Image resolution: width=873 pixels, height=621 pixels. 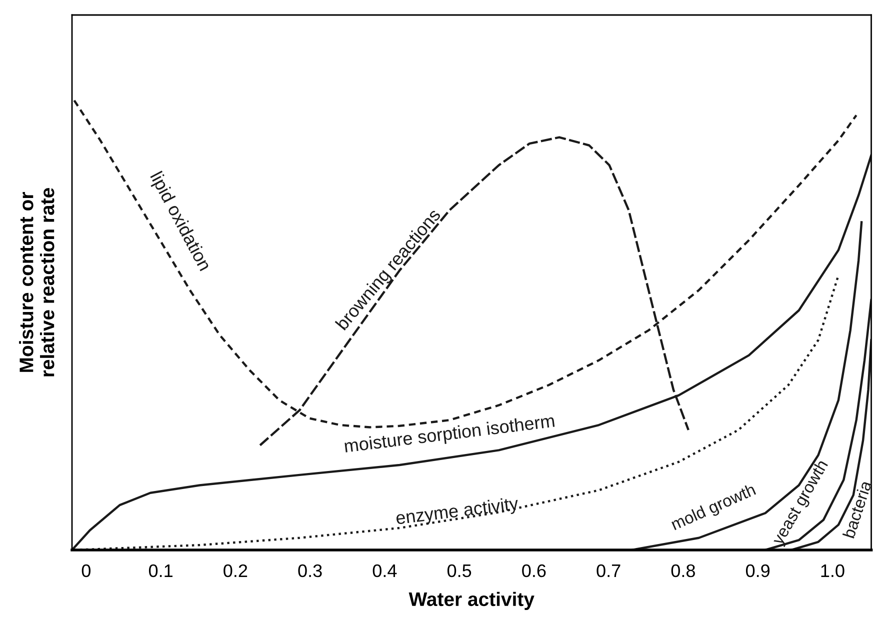 I want to click on text: moisture sorption isotherm, so click(x=450, y=435).